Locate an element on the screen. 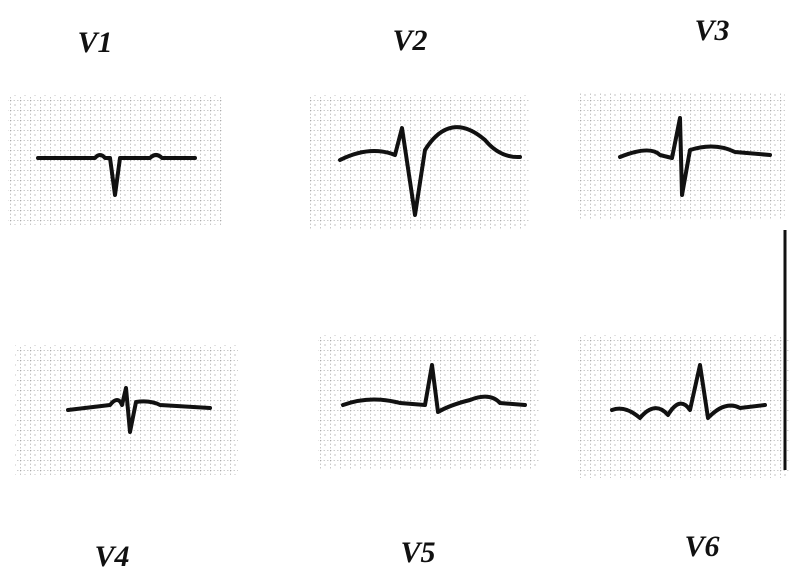 Image resolution: width=795 pixels, height=576 pixels. lead-v1: V1 is located at coordinates (115, 125).